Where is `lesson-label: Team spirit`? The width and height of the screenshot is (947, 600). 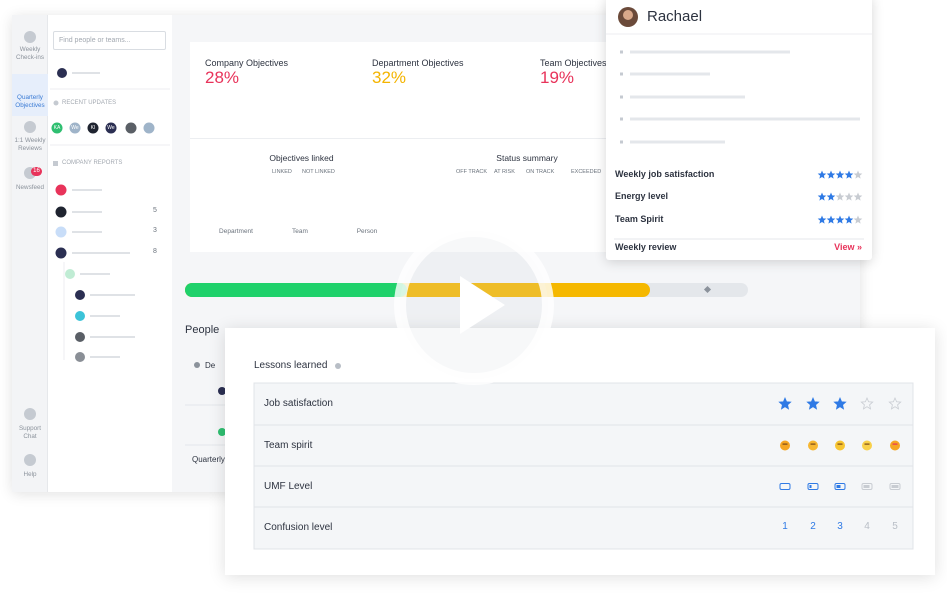
lesson-label: Team spirit is located at coordinates (288, 445).